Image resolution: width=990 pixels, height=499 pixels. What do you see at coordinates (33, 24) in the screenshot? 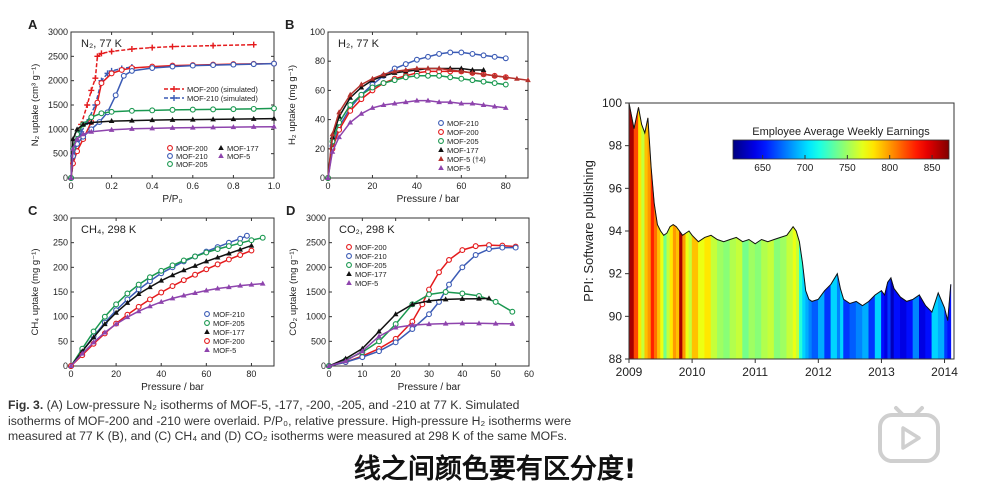
I see `panel-letter: A` at bounding box center [33, 24].